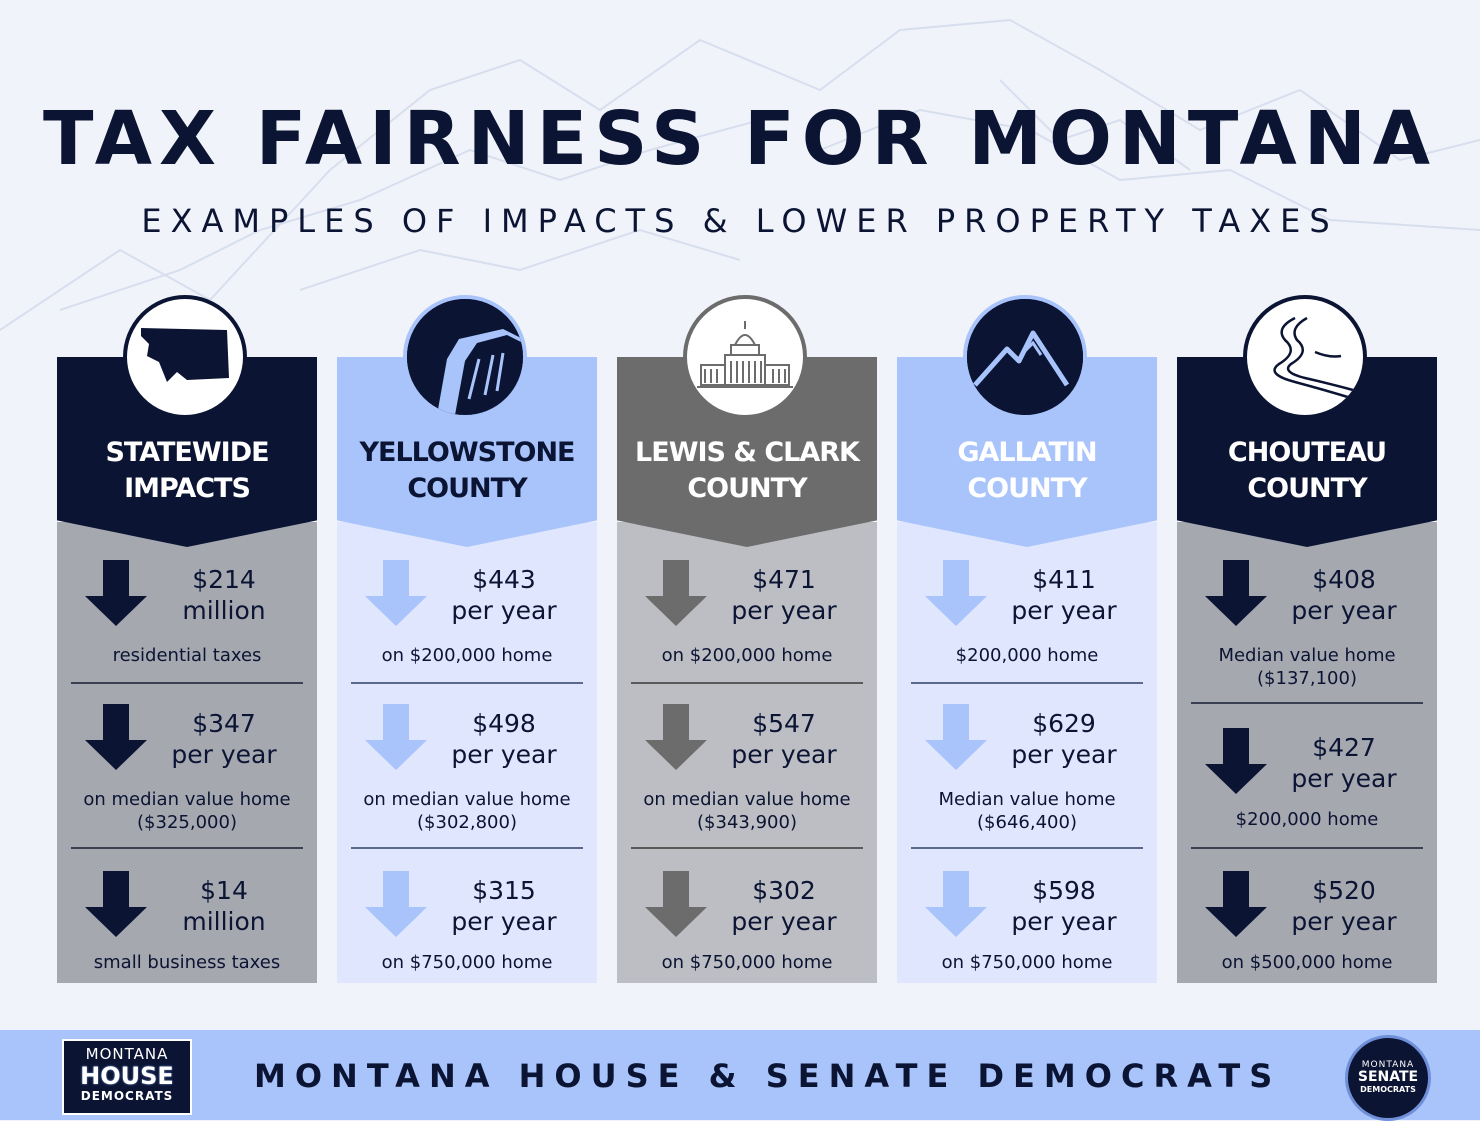 The image size is (1480, 1121). What do you see at coordinates (467, 470) in the screenshot?
I see `column-name: YELLOWSTONE COUNTY` at bounding box center [467, 470].